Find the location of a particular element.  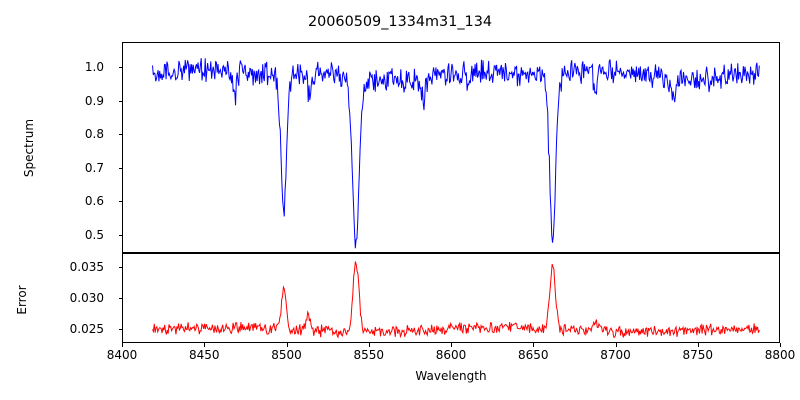

x-axis-label: Wavelength is located at coordinates (451, 376).